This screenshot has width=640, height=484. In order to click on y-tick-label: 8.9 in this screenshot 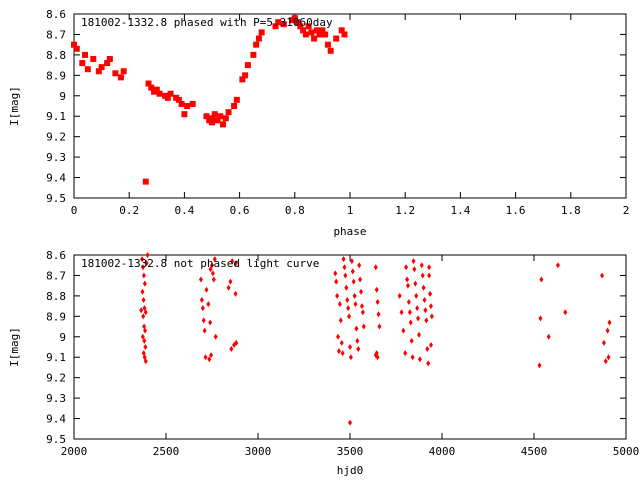, I will do `click(56, 75)`.